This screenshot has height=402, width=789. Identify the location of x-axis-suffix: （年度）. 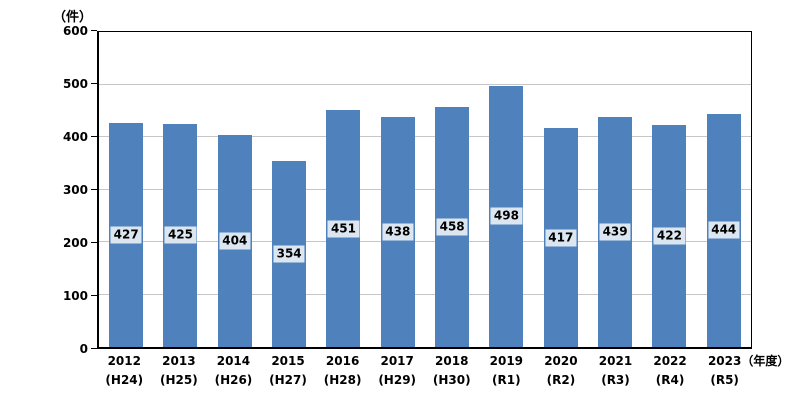
(765, 361).